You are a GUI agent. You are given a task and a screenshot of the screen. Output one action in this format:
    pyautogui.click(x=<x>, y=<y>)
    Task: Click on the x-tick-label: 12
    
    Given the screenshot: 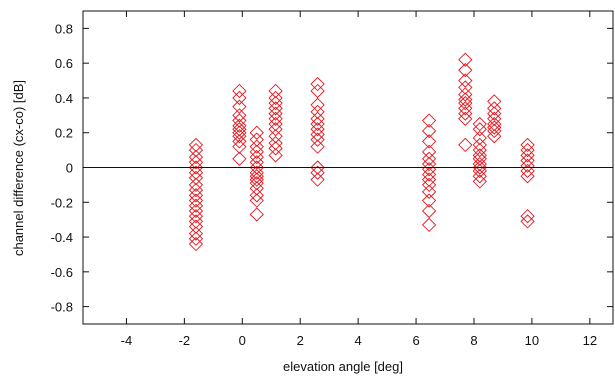 What is the action you would take?
    pyautogui.click(x=590, y=340)
    